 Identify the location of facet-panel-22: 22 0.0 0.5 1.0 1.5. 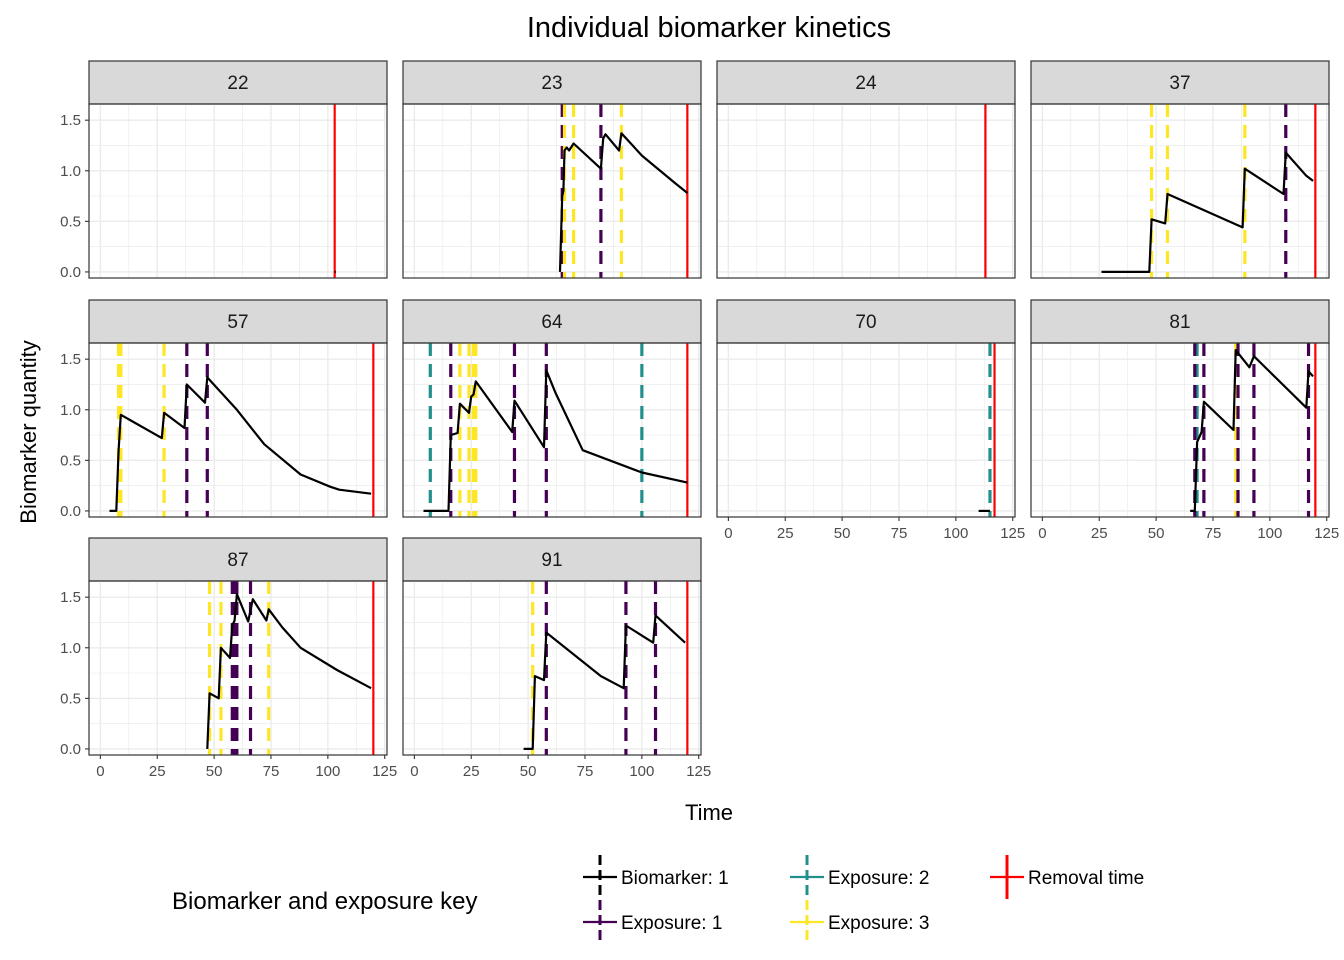
(224, 170).